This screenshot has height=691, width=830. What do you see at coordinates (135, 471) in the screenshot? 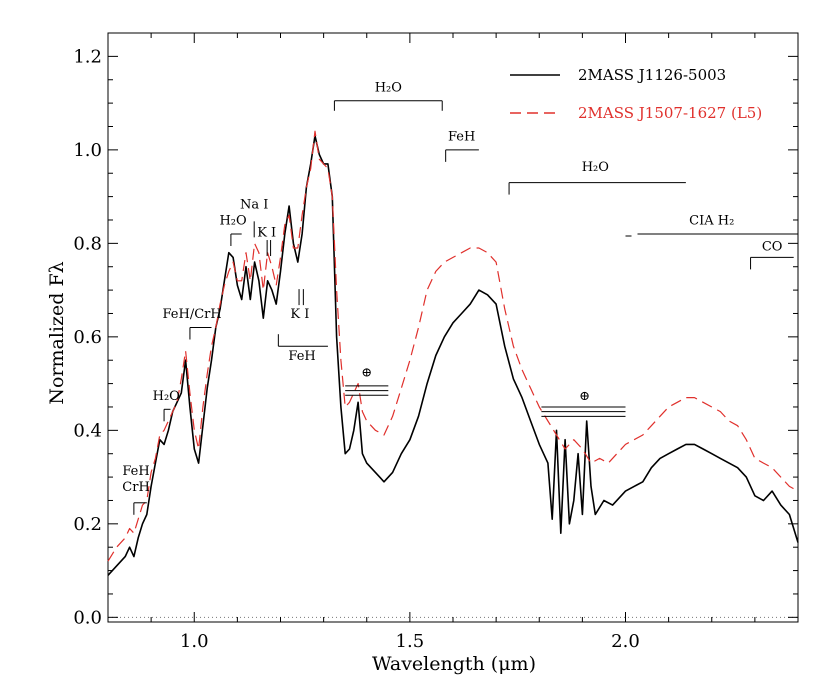
I see `annotation-label-feh-0.87: FeH` at bounding box center [135, 471].